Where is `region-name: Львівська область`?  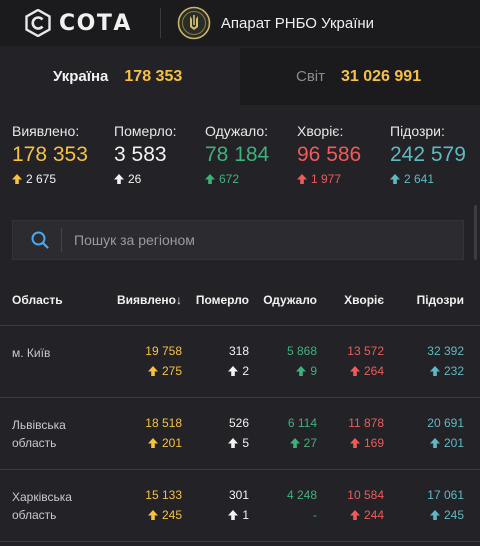
region-name: Львівська область is located at coordinates (39, 434).